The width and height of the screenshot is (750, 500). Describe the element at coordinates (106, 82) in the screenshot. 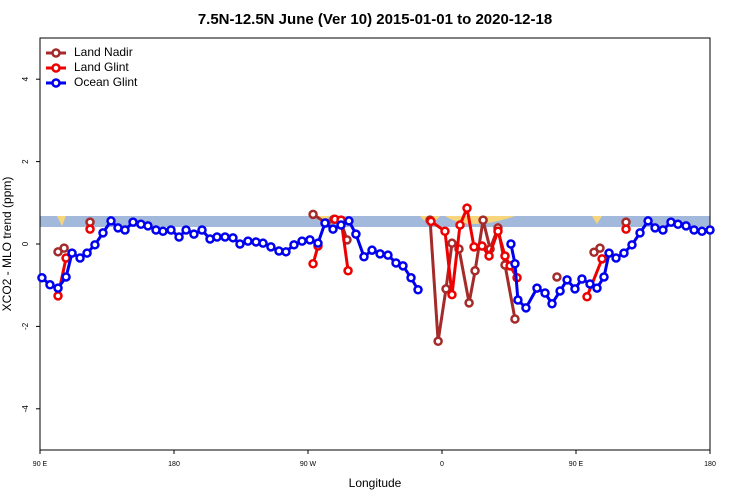

I see `legend-label: Ocean Glint` at that location.